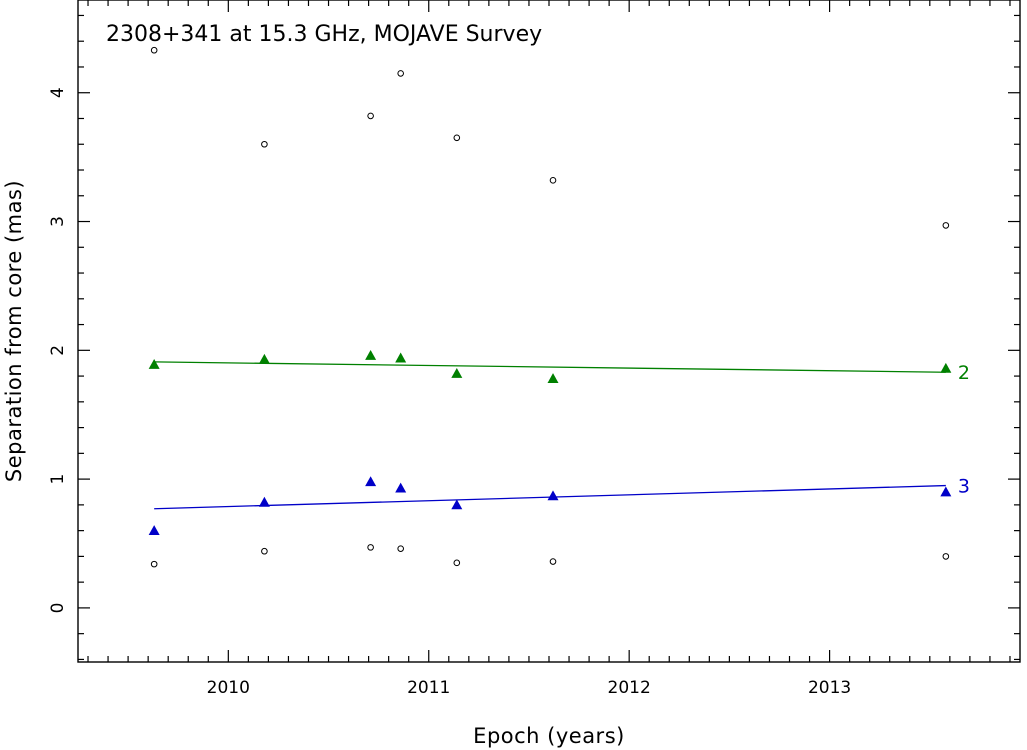  Describe the element at coordinates (324, 34) in the screenshot. I see `chart-title: 2308+341 at 15.3 GHz, MOJAVE Survey` at that location.